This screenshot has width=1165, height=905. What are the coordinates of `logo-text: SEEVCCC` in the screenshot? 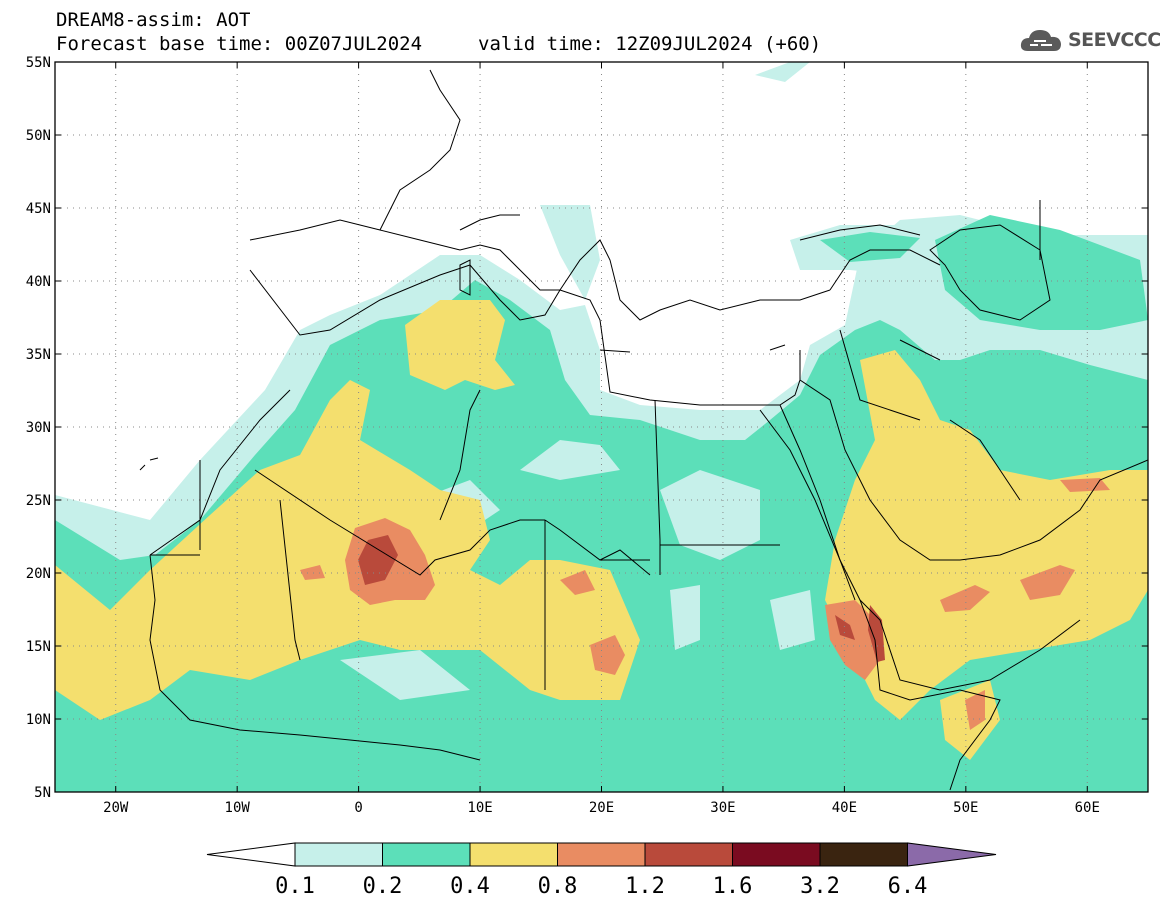 It's located at (1114, 40).